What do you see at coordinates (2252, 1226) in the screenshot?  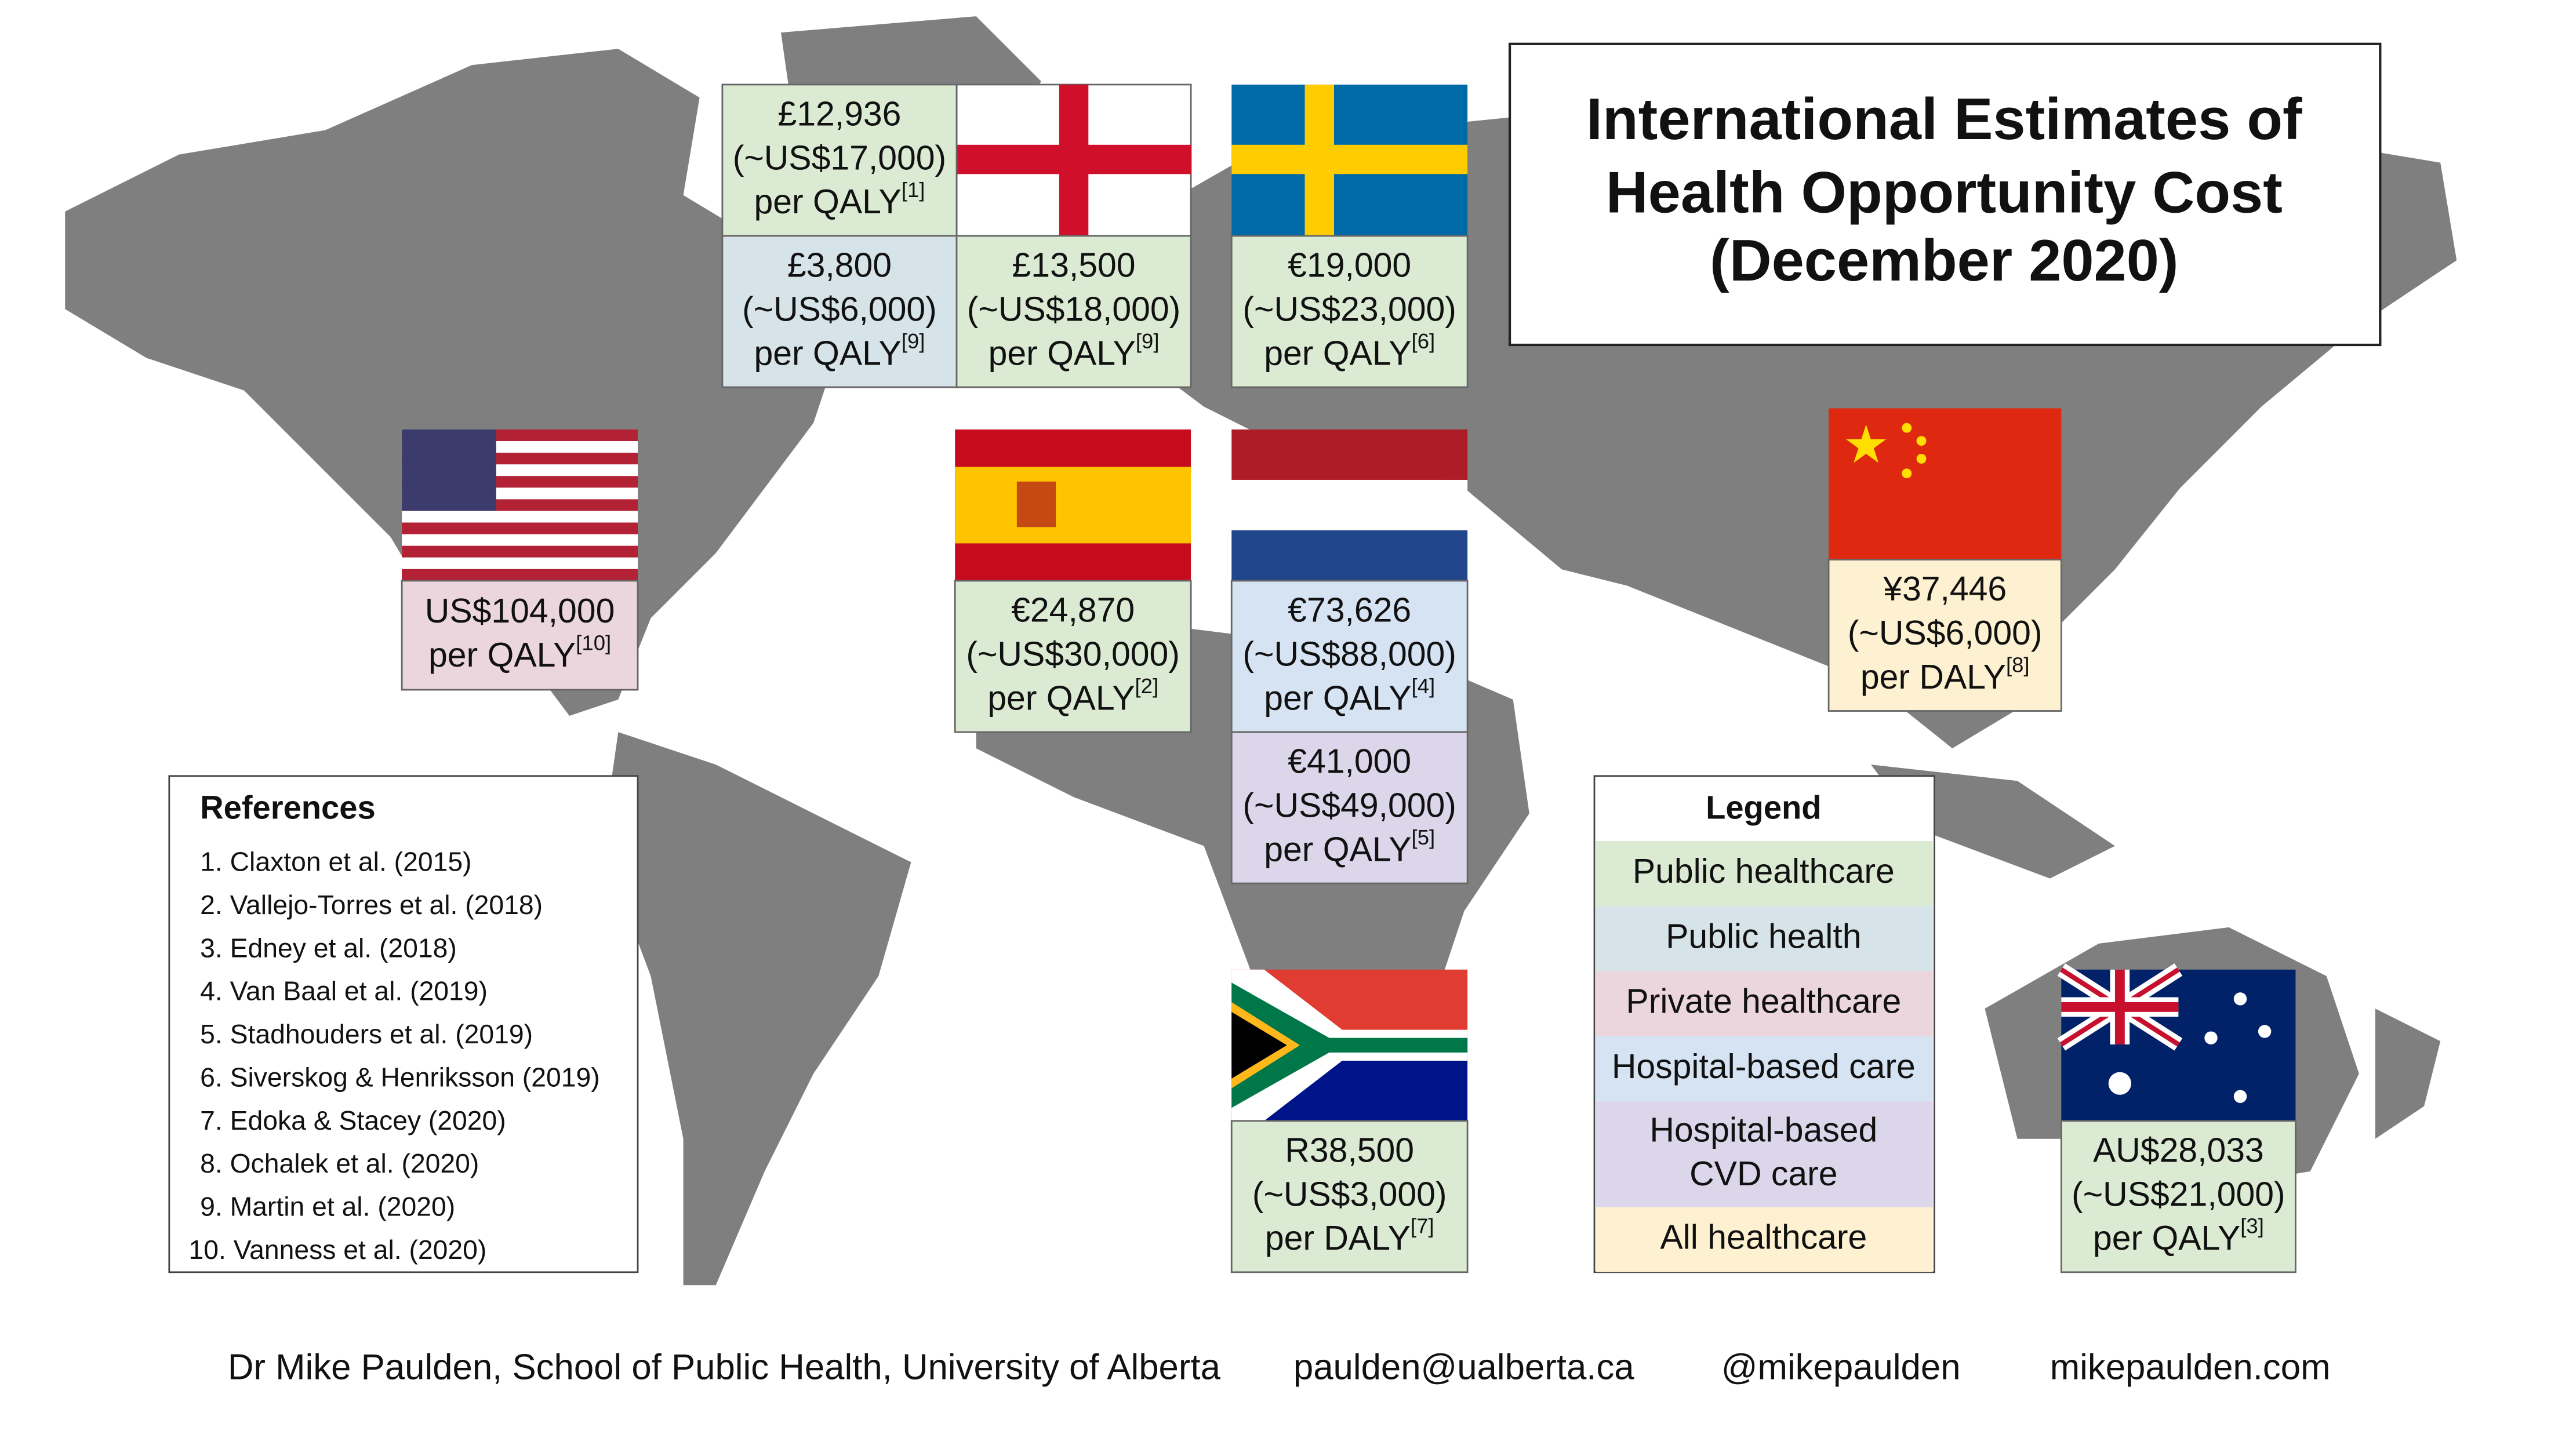 I see `reference-superscript: [3]` at bounding box center [2252, 1226].